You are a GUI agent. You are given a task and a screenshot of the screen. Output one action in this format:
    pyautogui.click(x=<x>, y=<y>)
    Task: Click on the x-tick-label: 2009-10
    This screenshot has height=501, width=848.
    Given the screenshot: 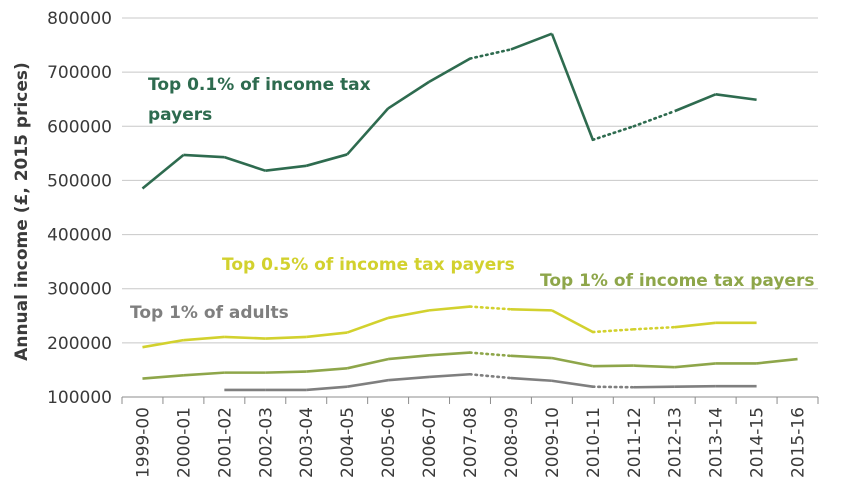 What is the action you would take?
    pyautogui.click(x=553, y=442)
    